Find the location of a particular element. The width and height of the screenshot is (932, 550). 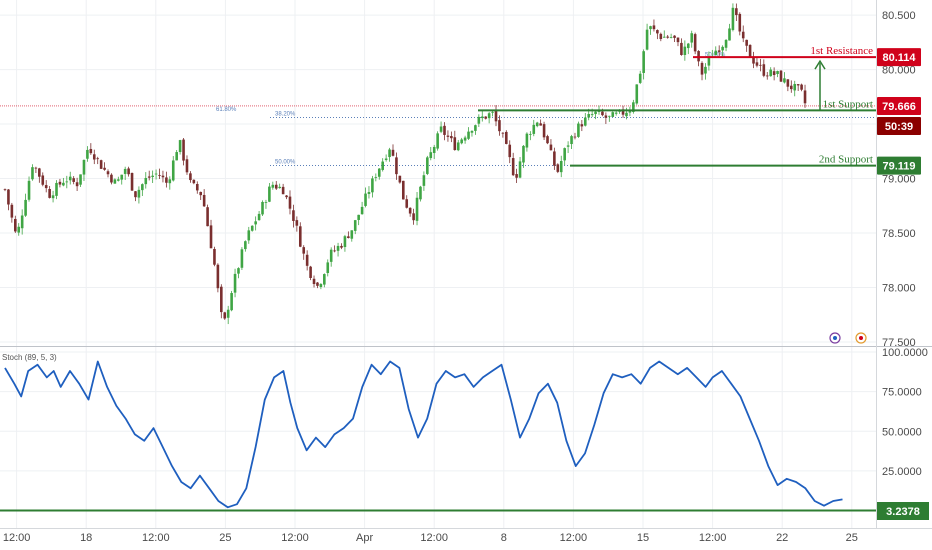

gear-icon is located at coordinates (861, 338).